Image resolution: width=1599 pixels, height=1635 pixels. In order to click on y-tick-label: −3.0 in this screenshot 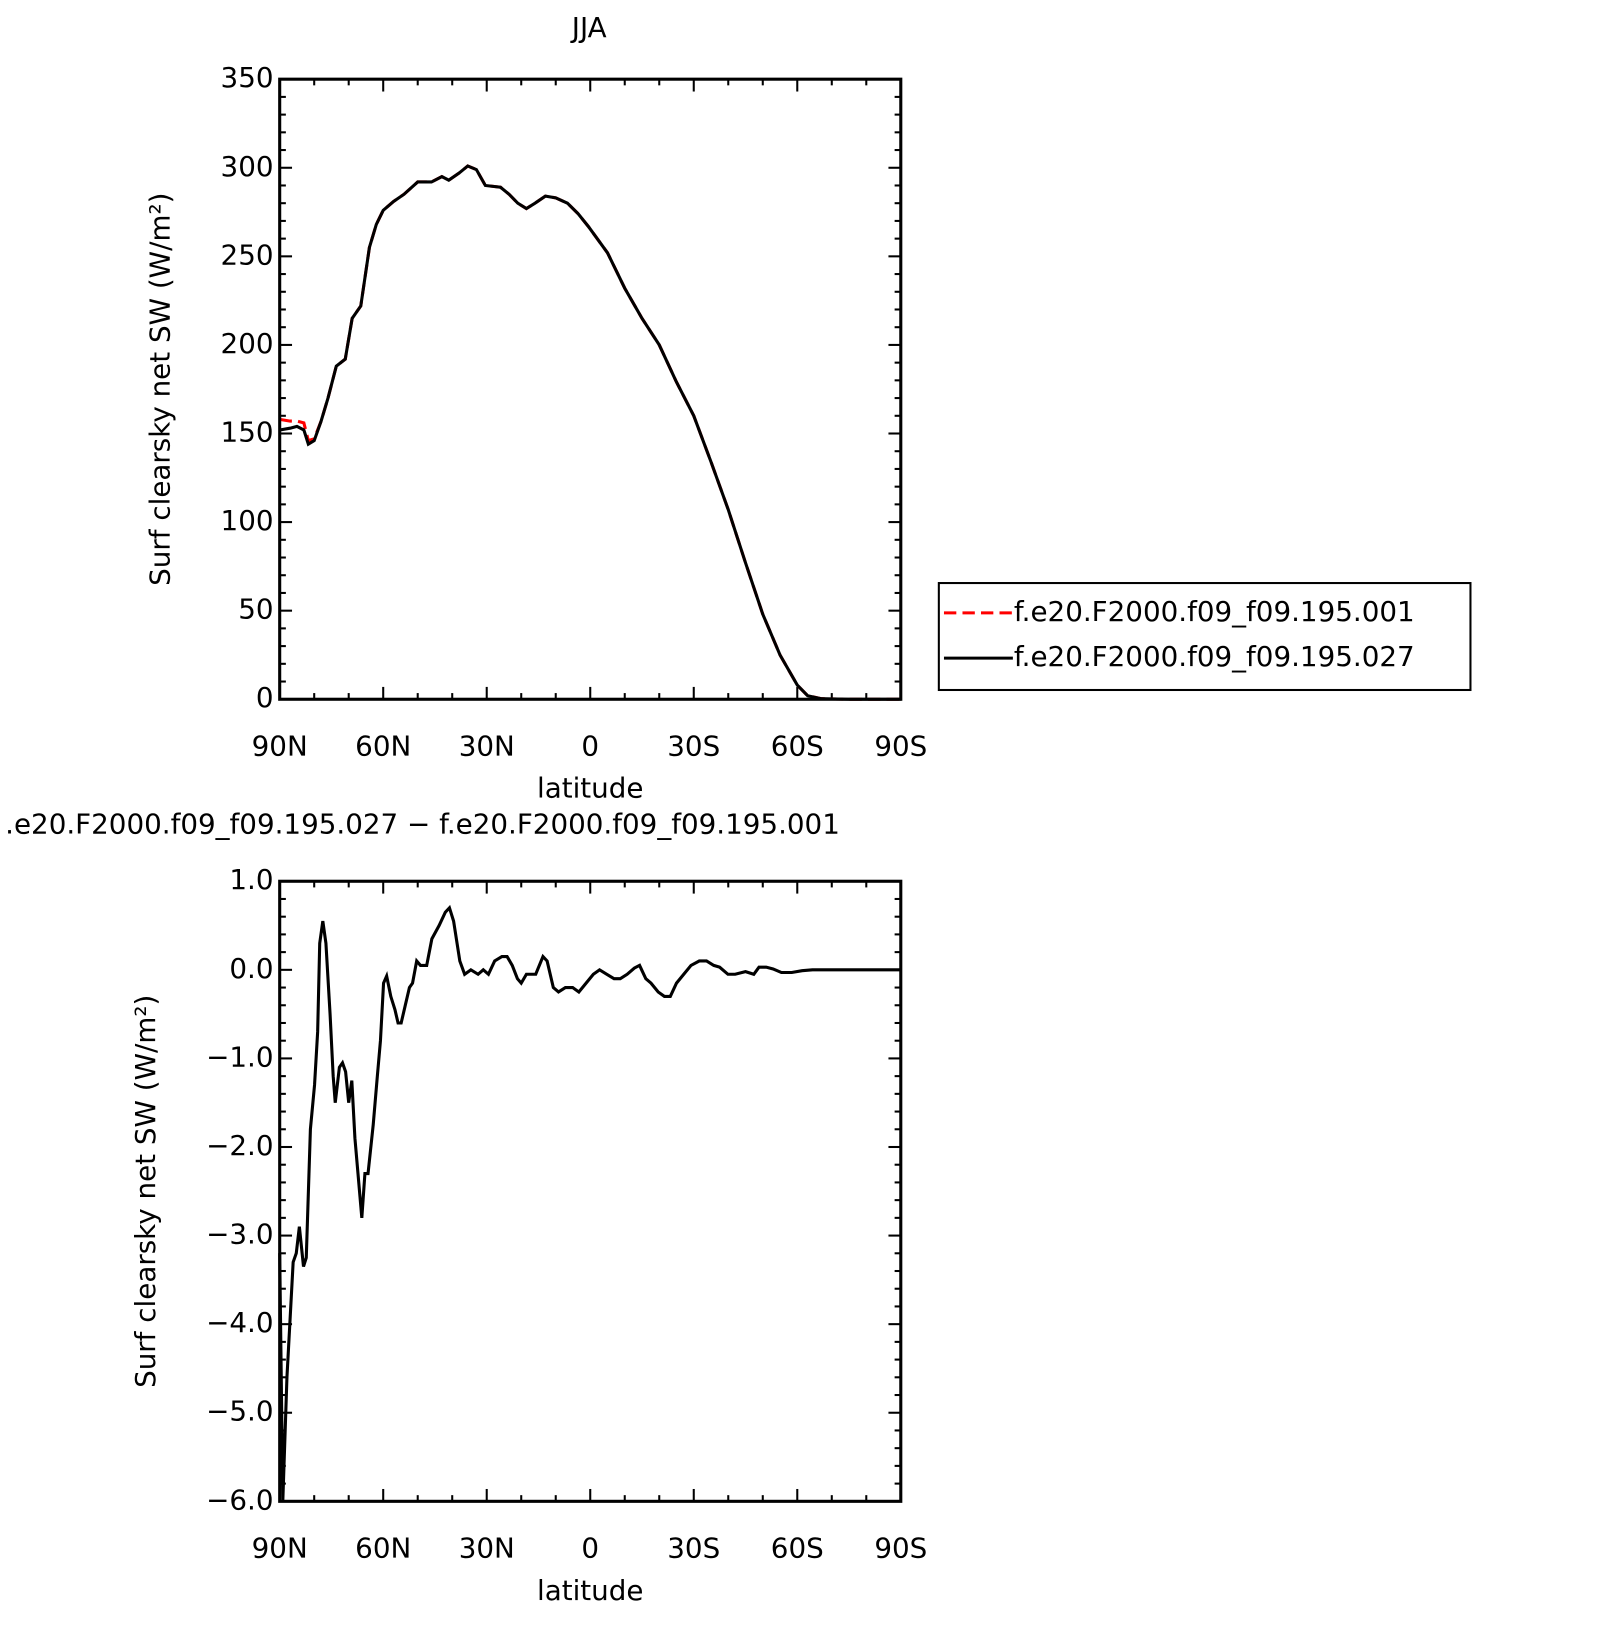, I will do `click(239, 1234)`.